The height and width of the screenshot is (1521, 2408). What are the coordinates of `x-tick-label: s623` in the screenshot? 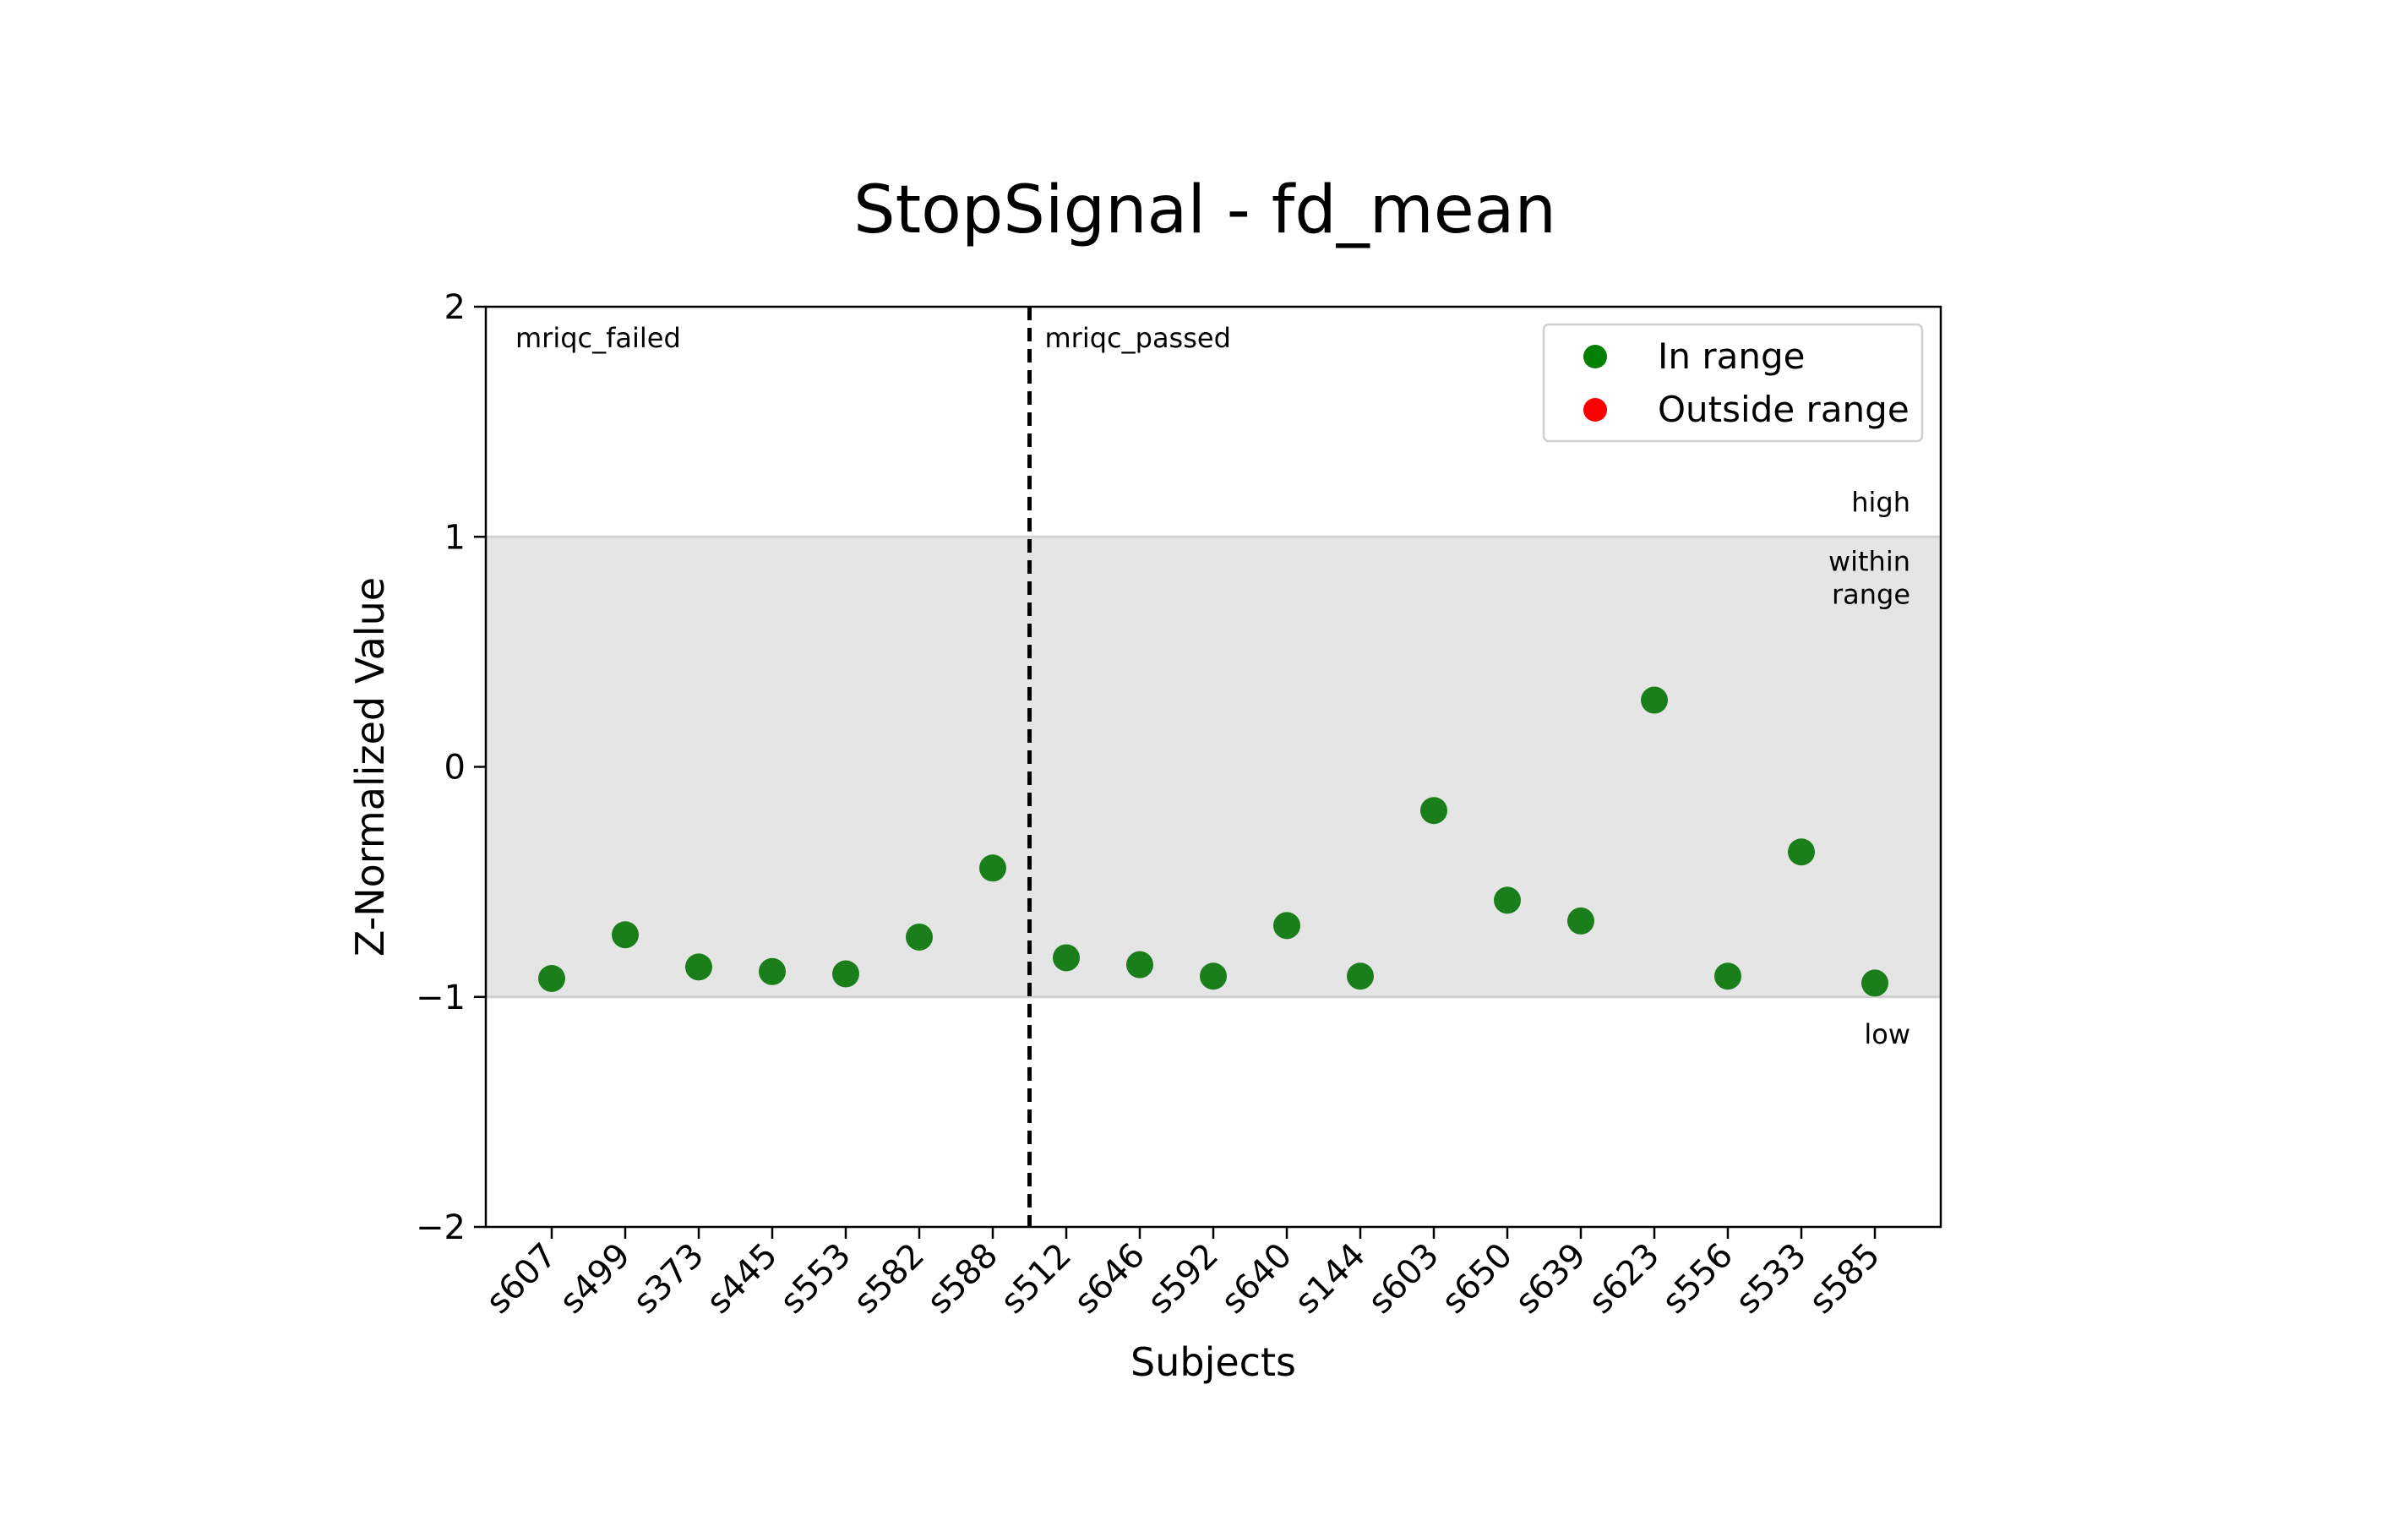 It's located at (1624, 1279).